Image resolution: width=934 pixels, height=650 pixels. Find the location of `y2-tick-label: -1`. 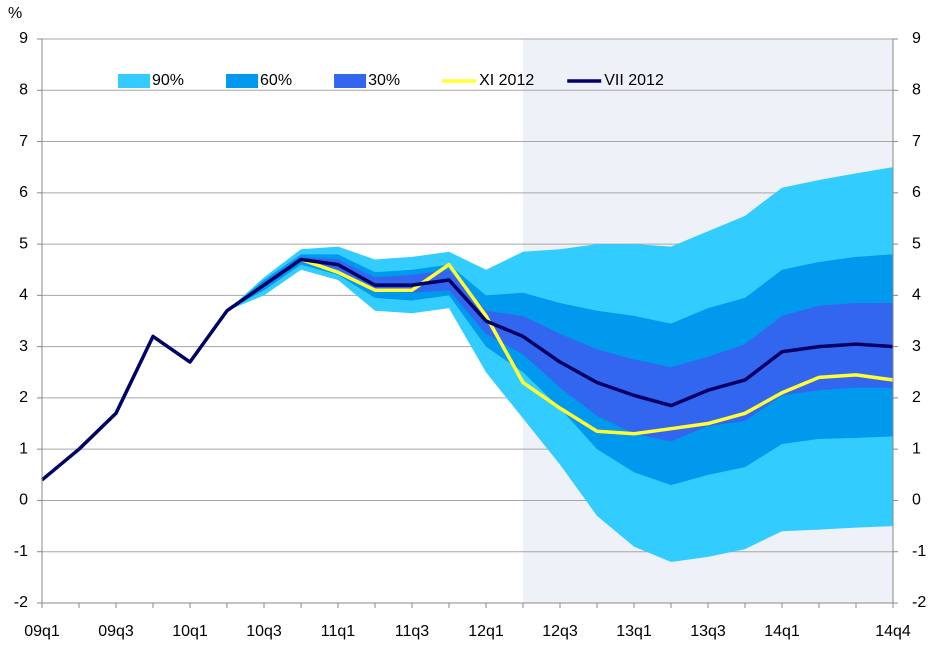

y2-tick-label: -1 is located at coordinates (919, 551).